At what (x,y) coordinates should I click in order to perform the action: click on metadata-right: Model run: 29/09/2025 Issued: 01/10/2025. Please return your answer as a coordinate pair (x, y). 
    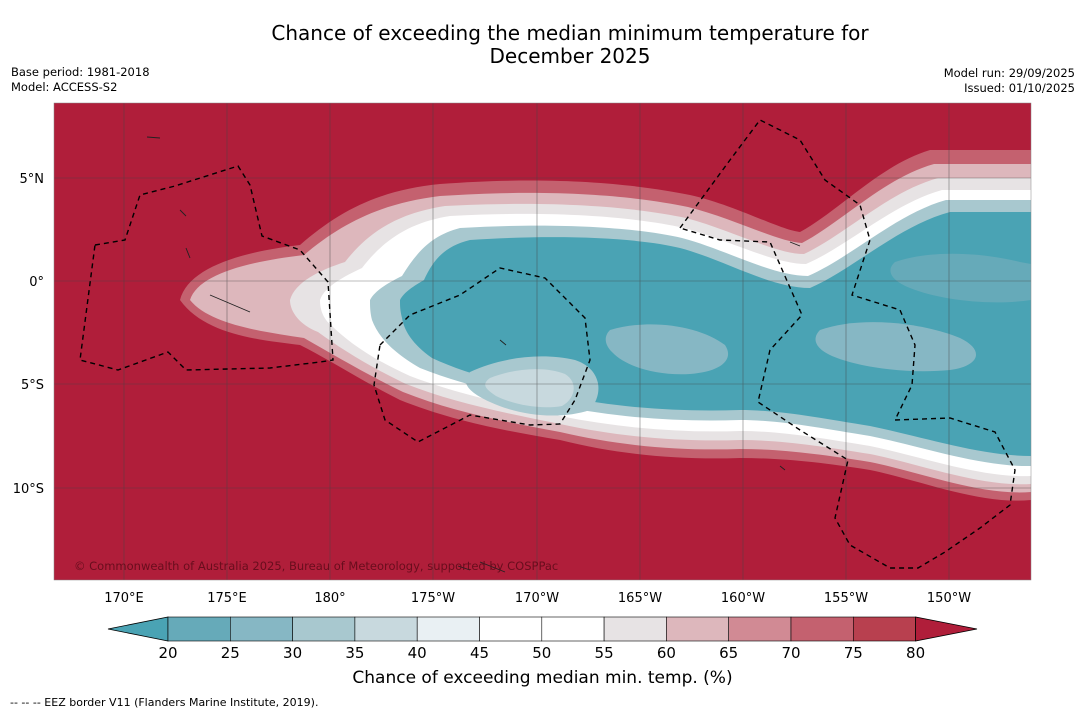
    Looking at the image, I should click on (1009, 81).